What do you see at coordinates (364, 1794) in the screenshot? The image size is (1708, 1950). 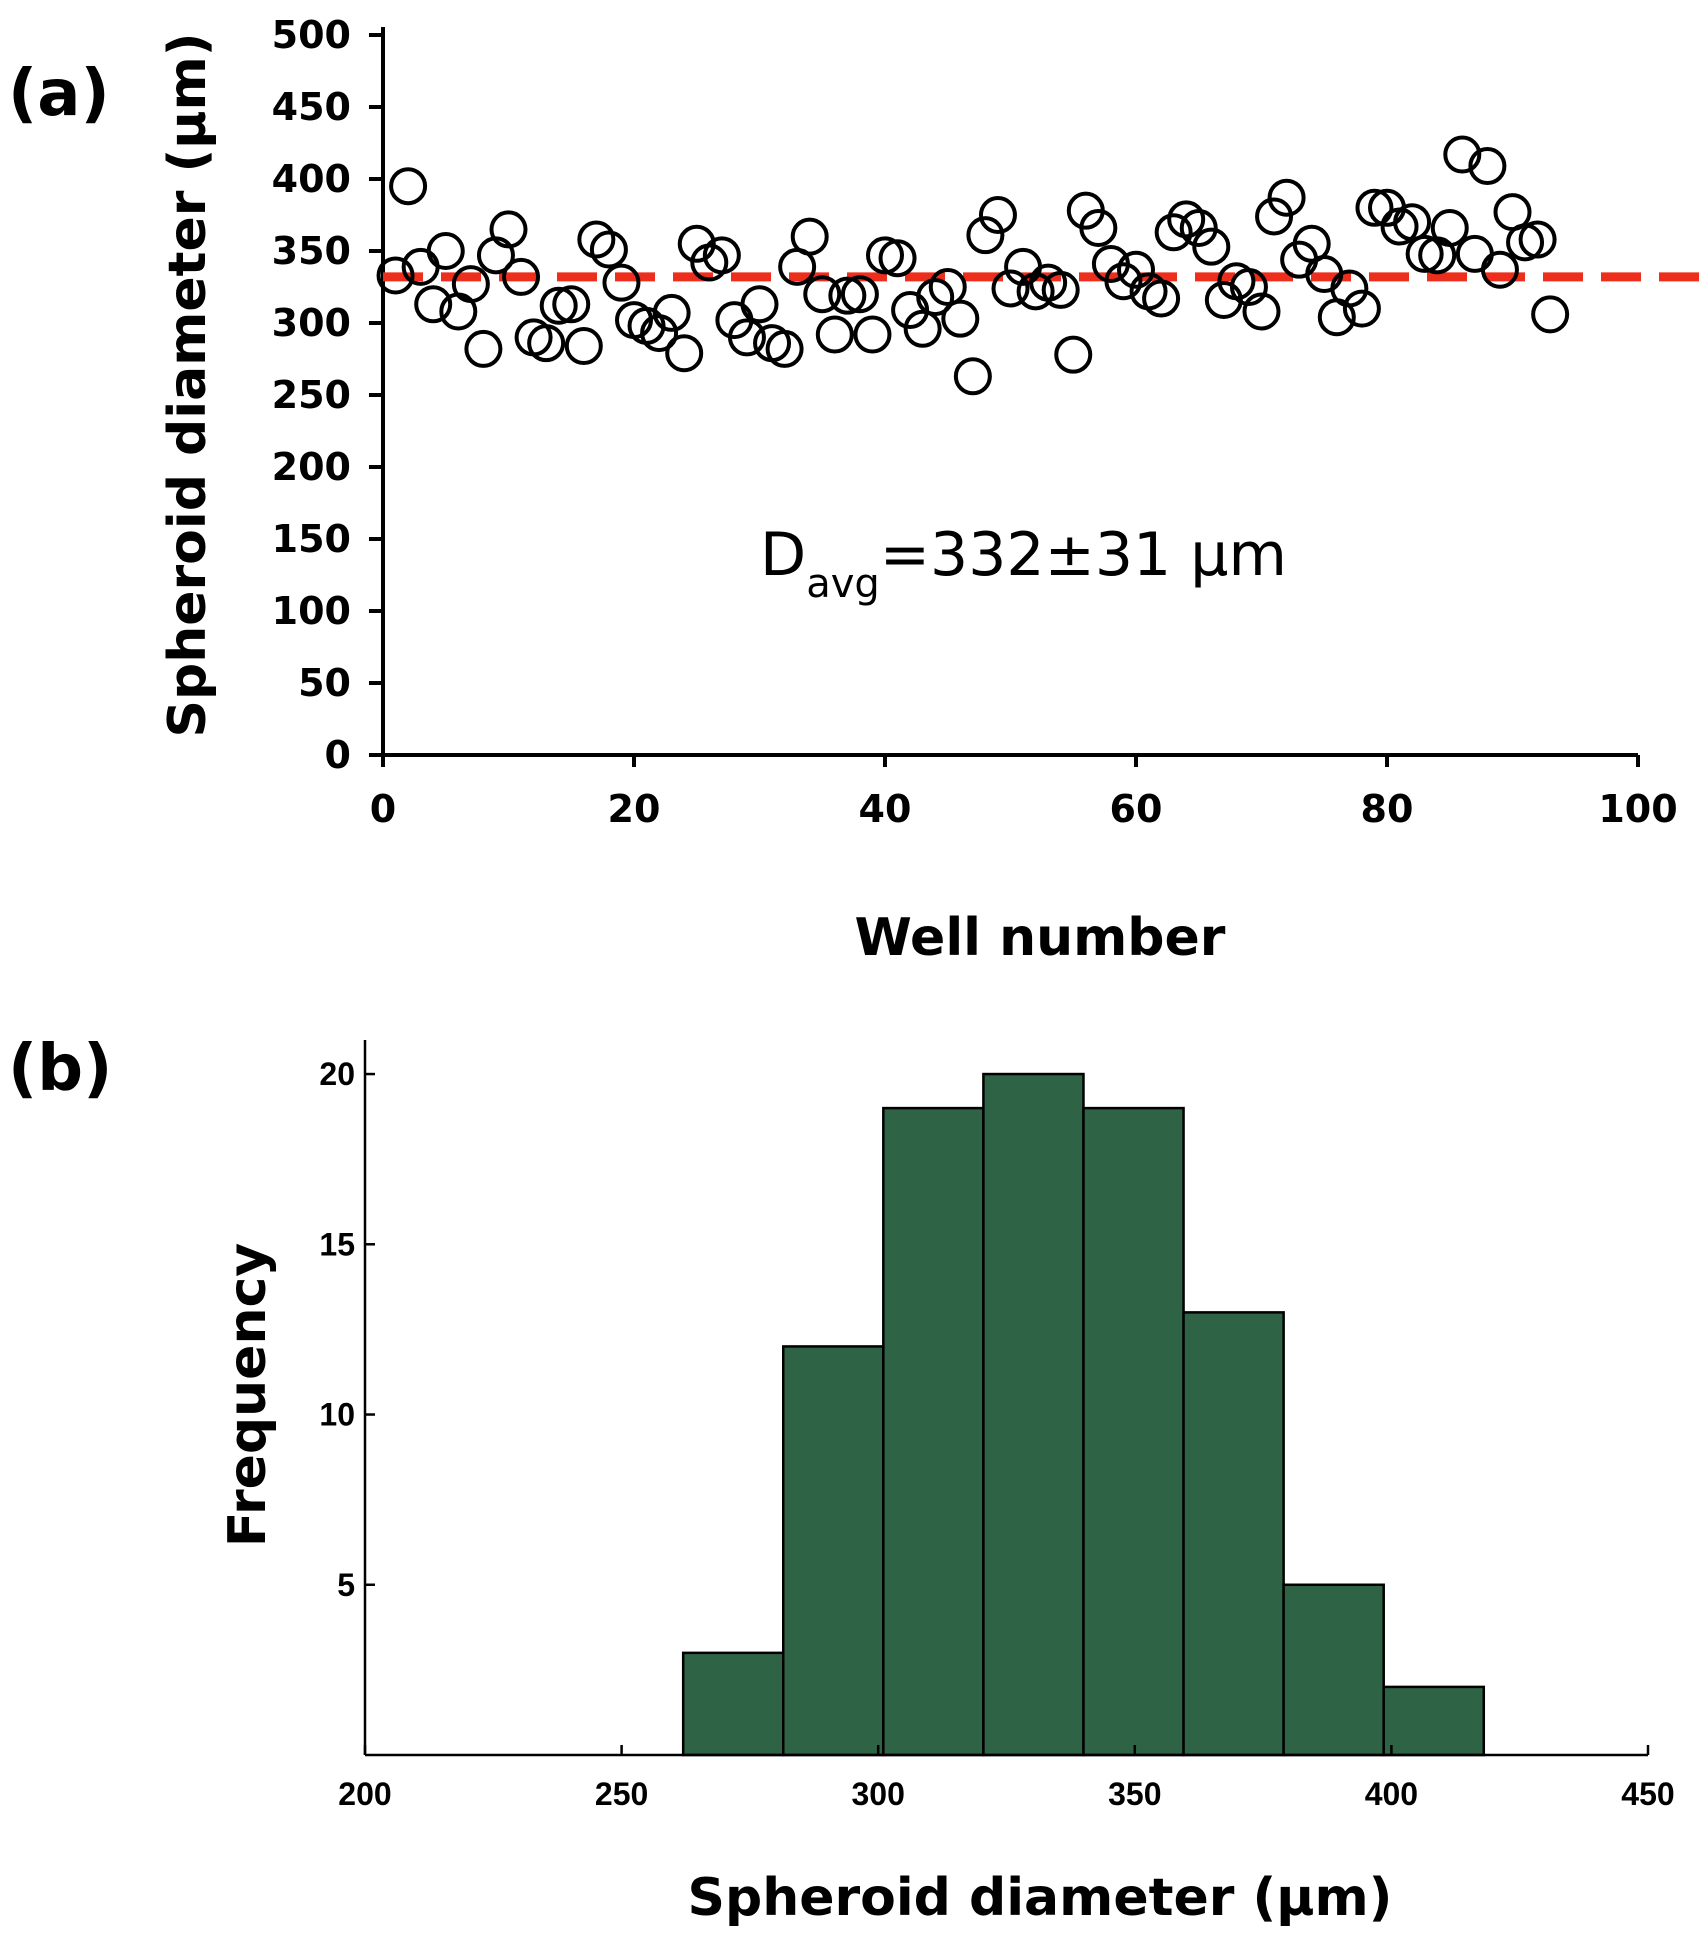 I see `x-tick-label: 200` at bounding box center [364, 1794].